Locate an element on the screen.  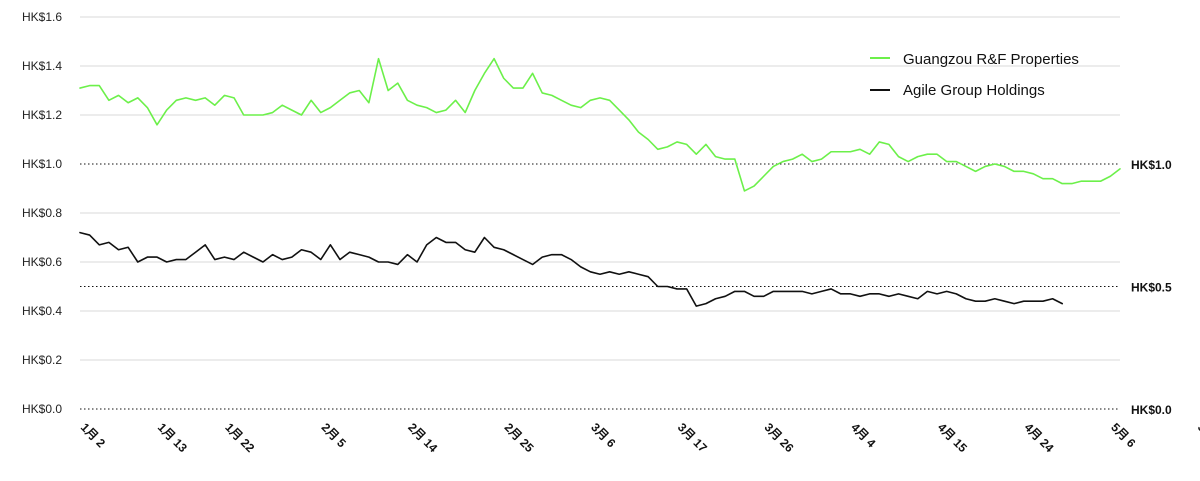
x-tick-label: 2月 5 is located at coordinates (334, 435).